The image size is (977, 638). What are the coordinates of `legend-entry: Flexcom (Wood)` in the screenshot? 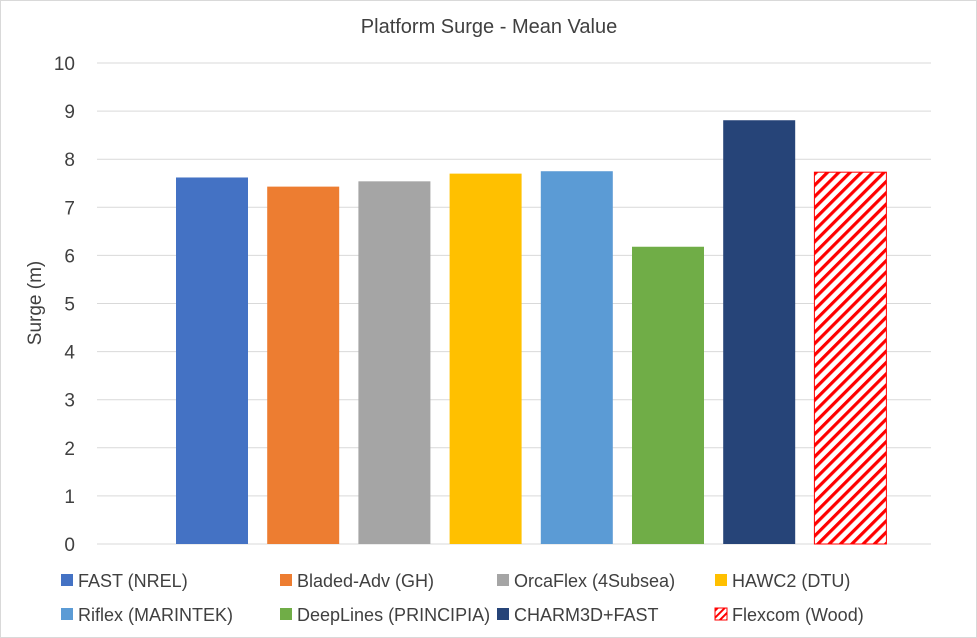 It's located at (798, 615).